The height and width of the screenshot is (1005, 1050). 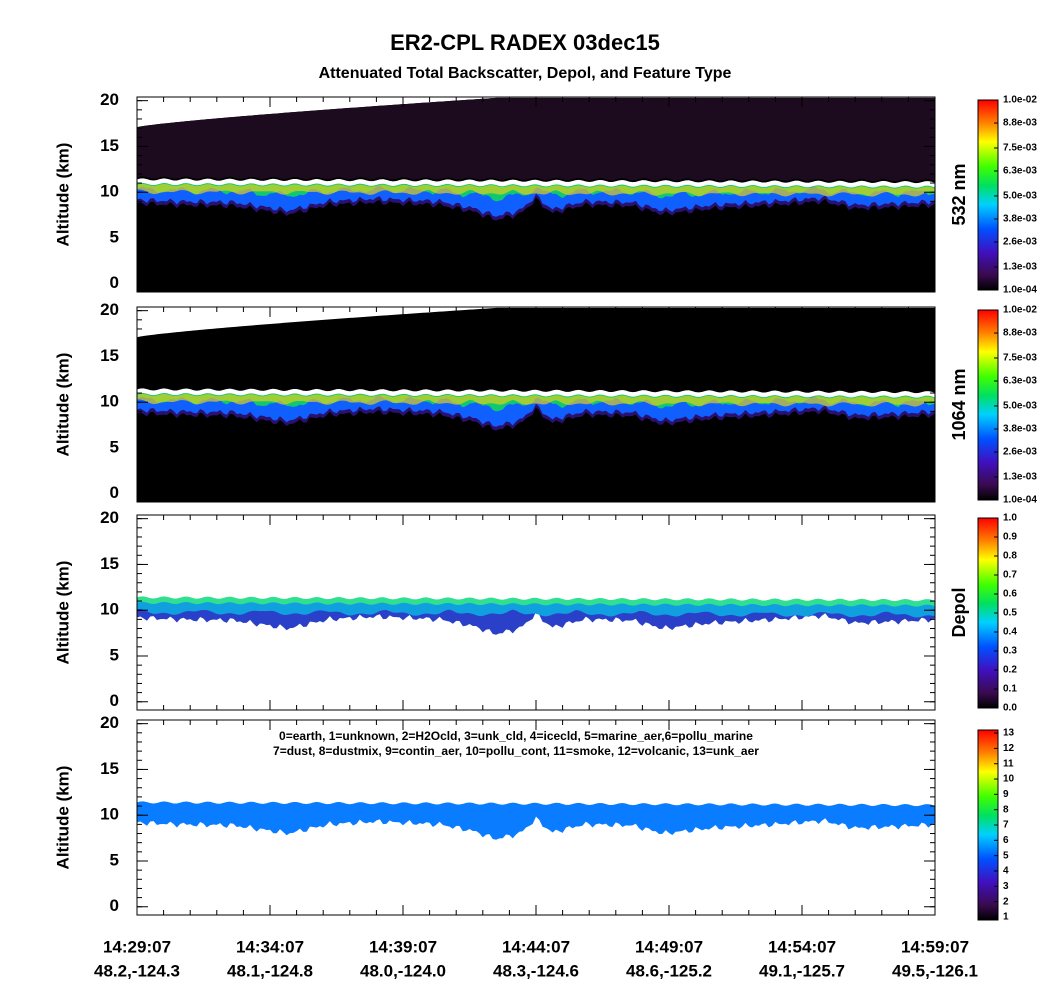 What do you see at coordinates (536, 139) in the screenshot?
I see `haze` at bounding box center [536, 139].